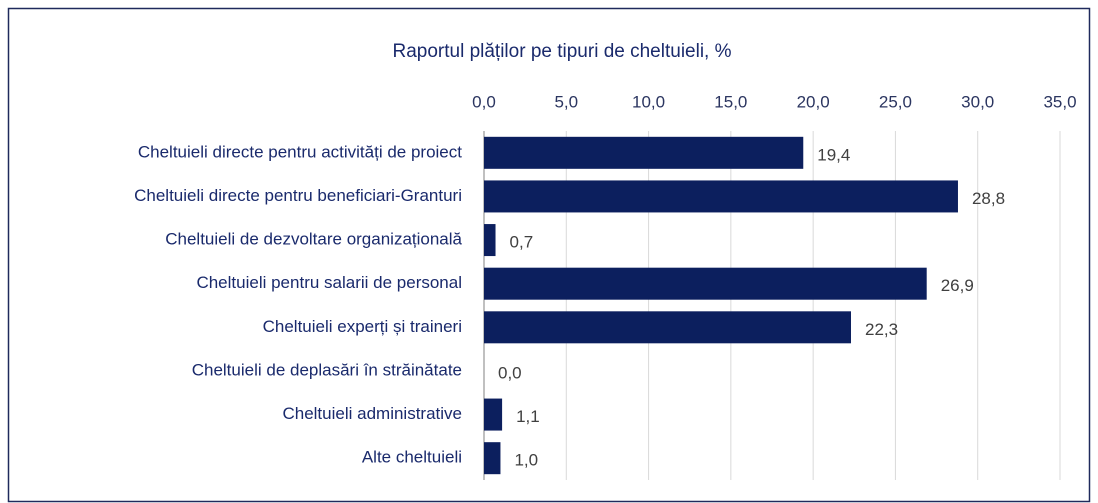 The height and width of the screenshot is (503, 1098). What do you see at coordinates (833, 154) in the screenshot?
I see `data-label: 19,4` at bounding box center [833, 154].